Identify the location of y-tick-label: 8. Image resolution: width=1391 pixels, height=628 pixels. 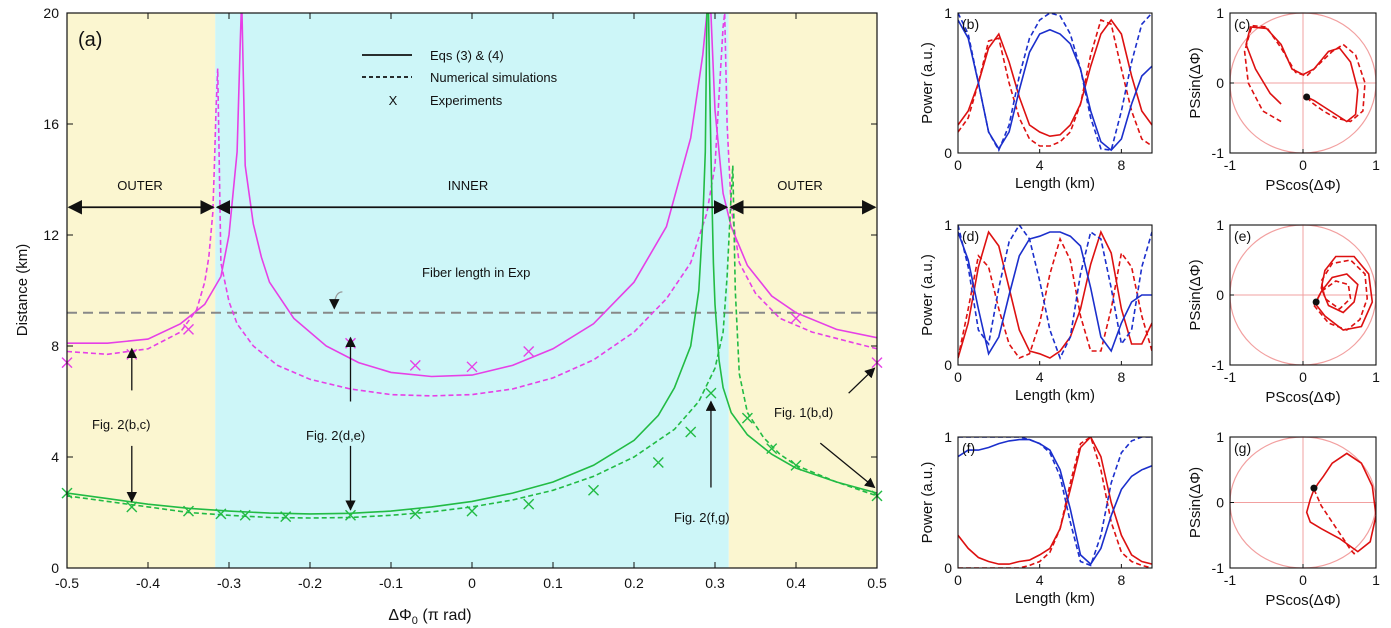
(55, 346).